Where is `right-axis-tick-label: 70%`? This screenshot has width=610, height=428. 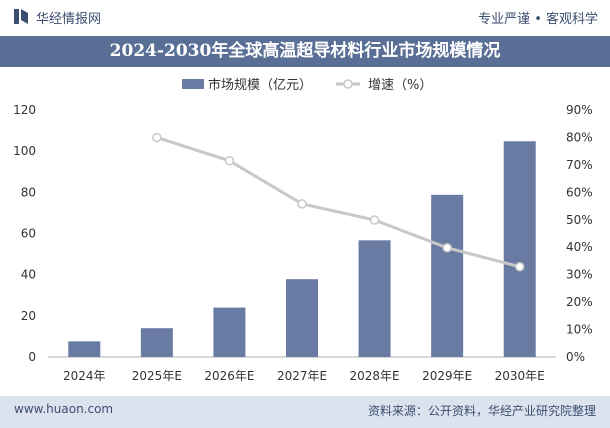
right-axis-tick-label: 70% is located at coordinates (579, 165).